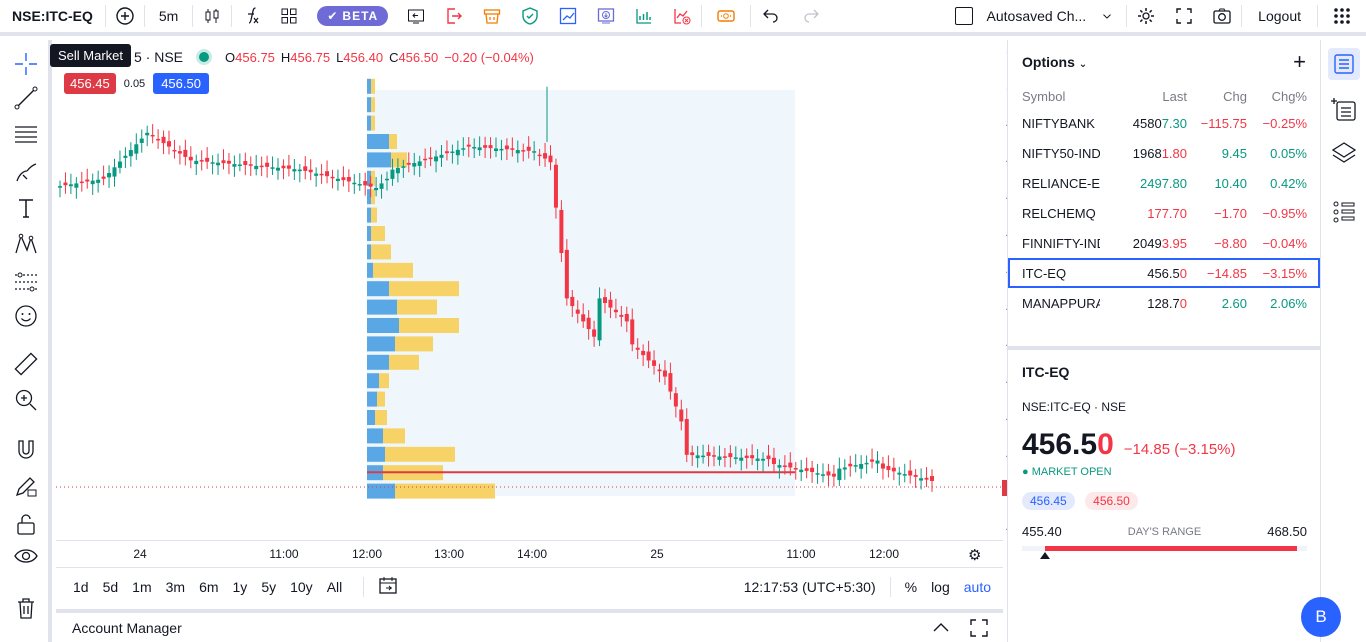 Image resolution: width=1366 pixels, height=642 pixels. I want to click on buy-button: 456.50, so click(181, 83).